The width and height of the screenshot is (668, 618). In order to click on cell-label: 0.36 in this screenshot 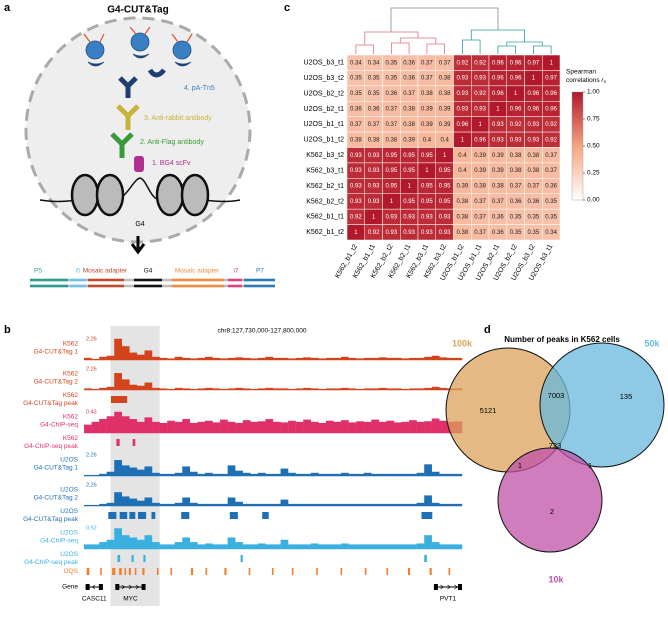, I will do `click(374, 110)`.